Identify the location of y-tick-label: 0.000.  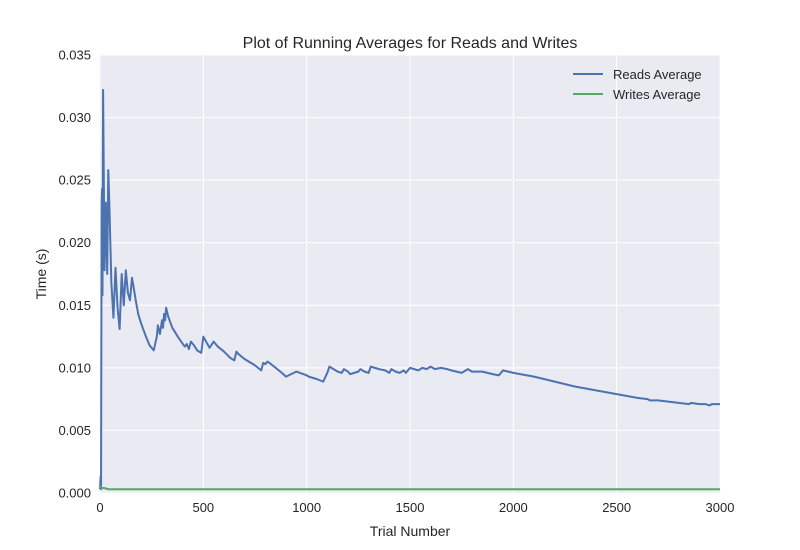
(74, 493).